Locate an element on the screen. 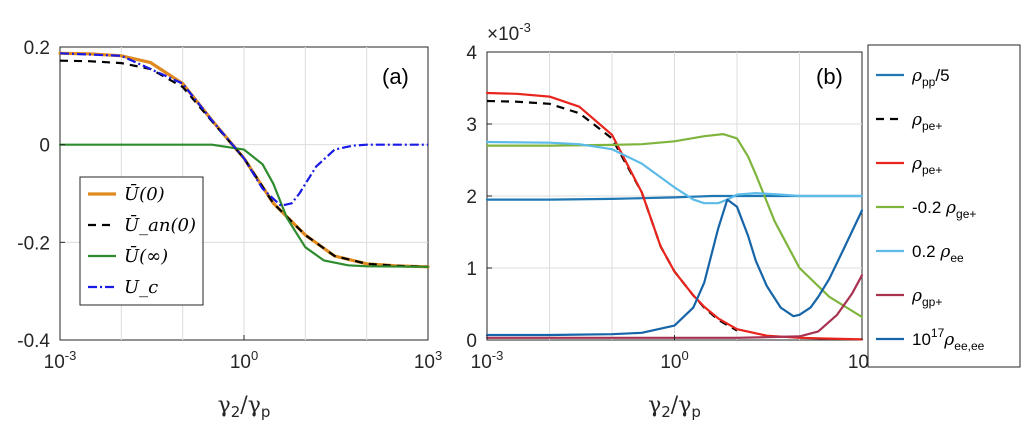 The width and height of the screenshot is (1024, 443). y-tick-label: 3 is located at coordinates (471, 125).